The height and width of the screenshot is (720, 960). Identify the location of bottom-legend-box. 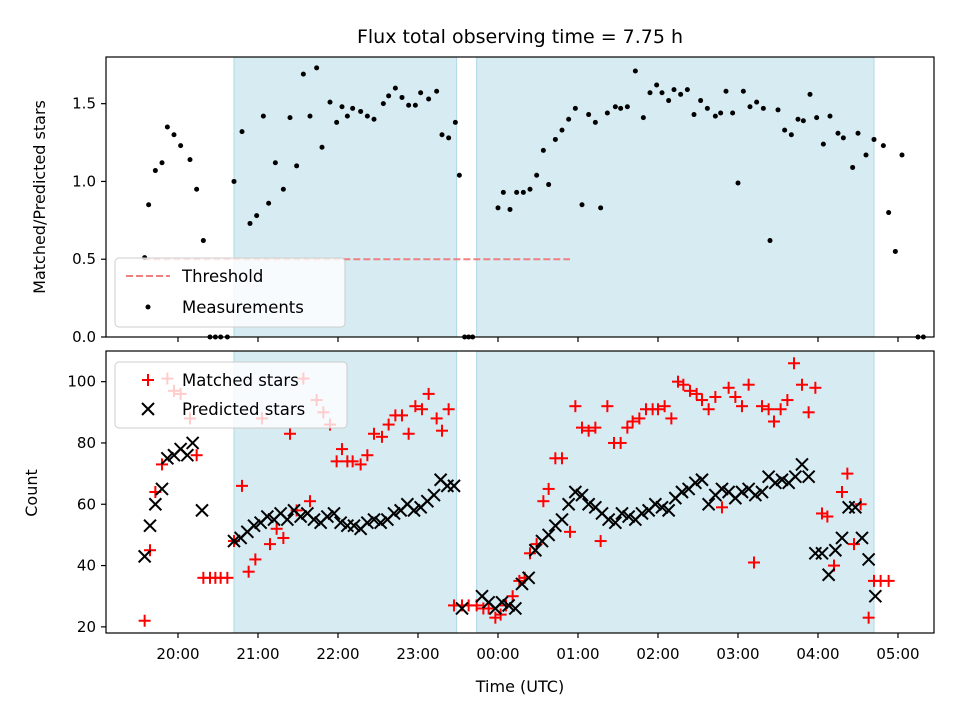
(231, 395).